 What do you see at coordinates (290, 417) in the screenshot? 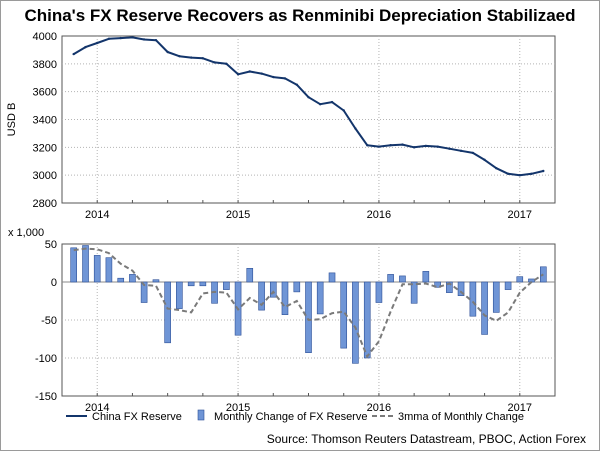
I see `legend-item-monthly-change: Monthly Change of FX Reserve` at bounding box center [290, 417].